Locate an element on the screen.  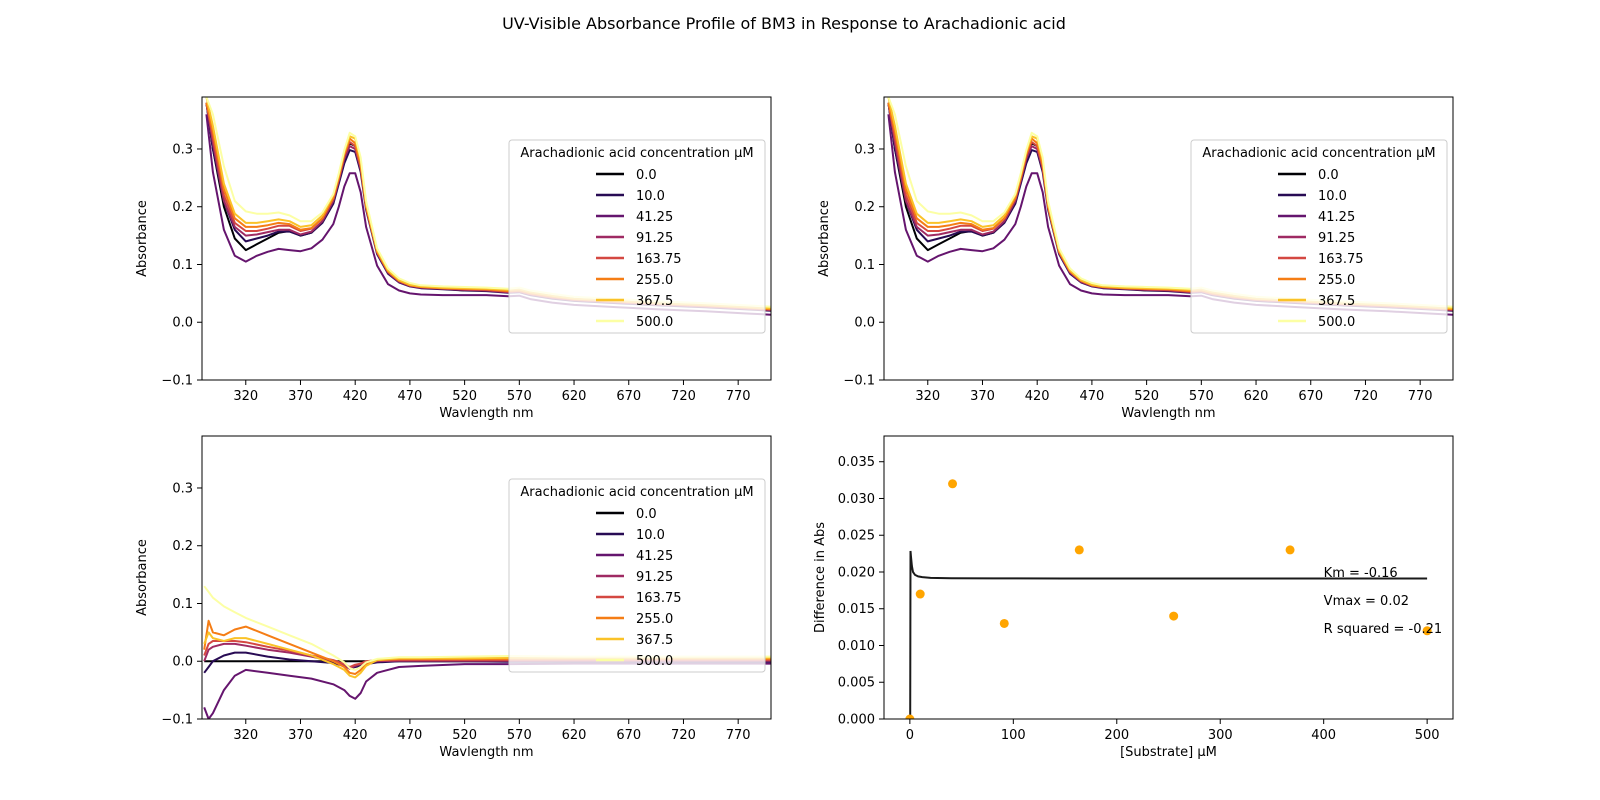
y-tick-label: 0.030 is located at coordinates (856, 499).